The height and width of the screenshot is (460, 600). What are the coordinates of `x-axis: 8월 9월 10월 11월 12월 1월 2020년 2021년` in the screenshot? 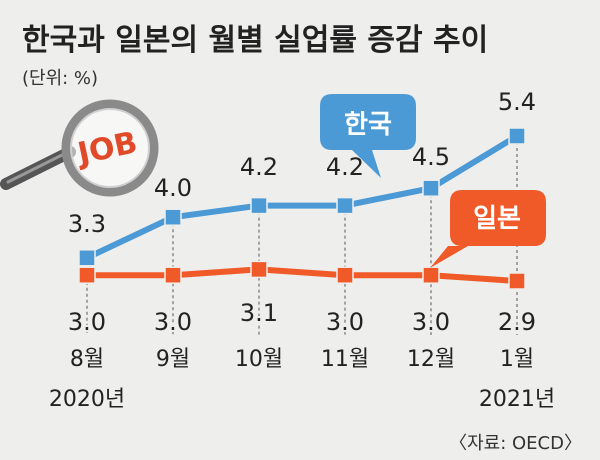 It's located at (302, 379).